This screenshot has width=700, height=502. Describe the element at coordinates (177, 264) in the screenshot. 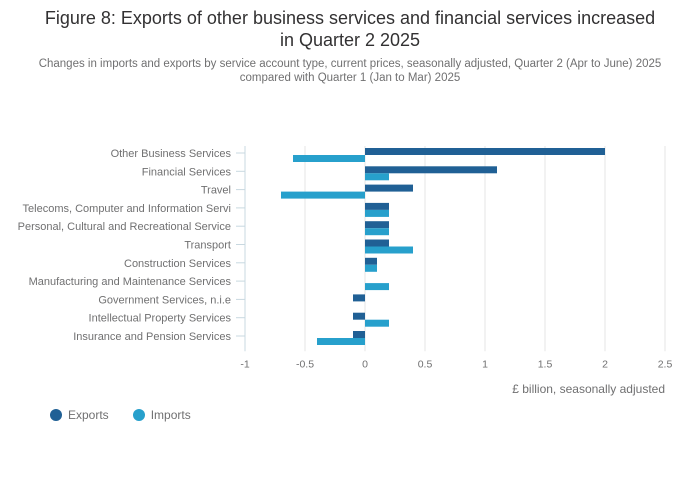

I see `category-label: Construction Services` at that location.